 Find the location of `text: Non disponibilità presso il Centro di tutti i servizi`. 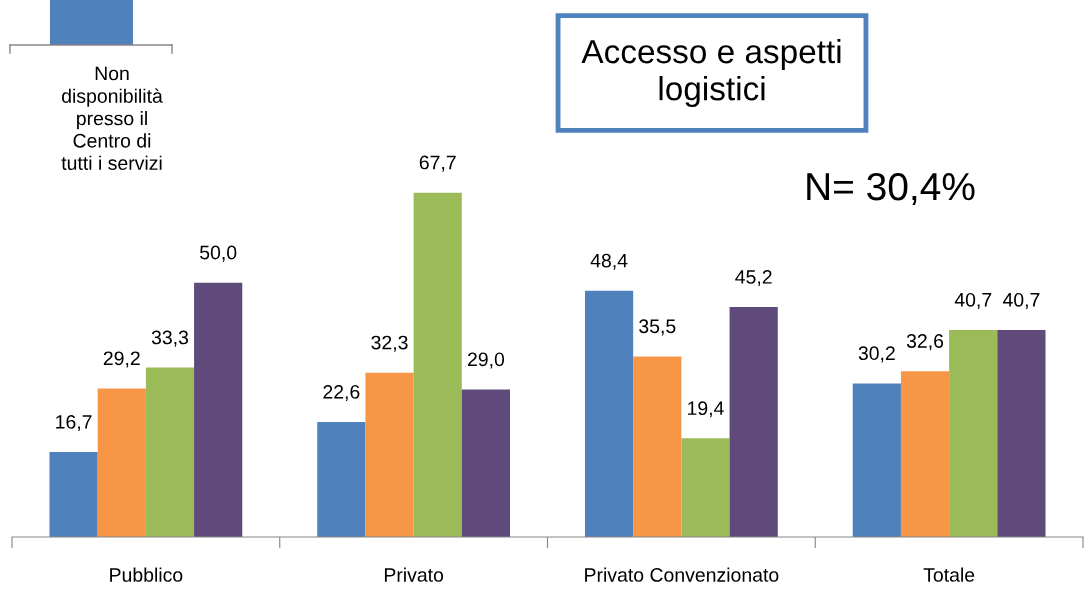

text: Non disponibilità presso il Centro di tutti i servizi is located at coordinates (112, 118).